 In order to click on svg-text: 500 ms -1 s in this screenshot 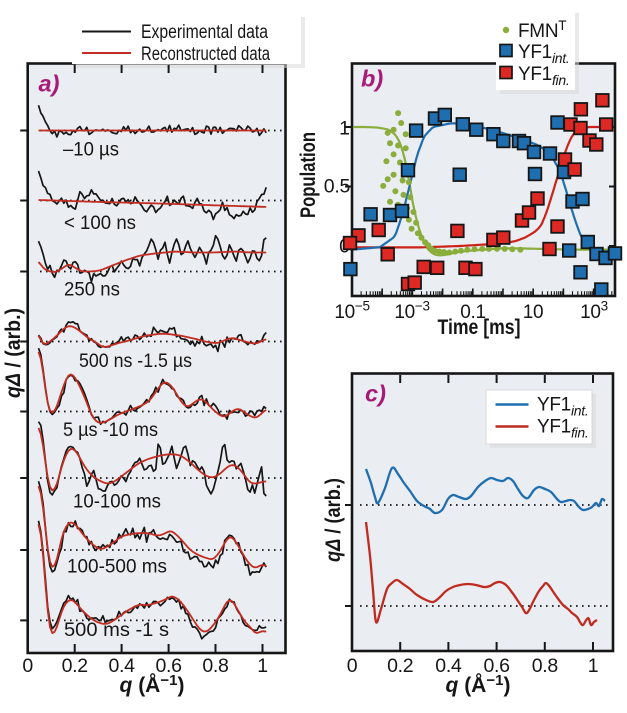, I will do `click(116, 630)`.